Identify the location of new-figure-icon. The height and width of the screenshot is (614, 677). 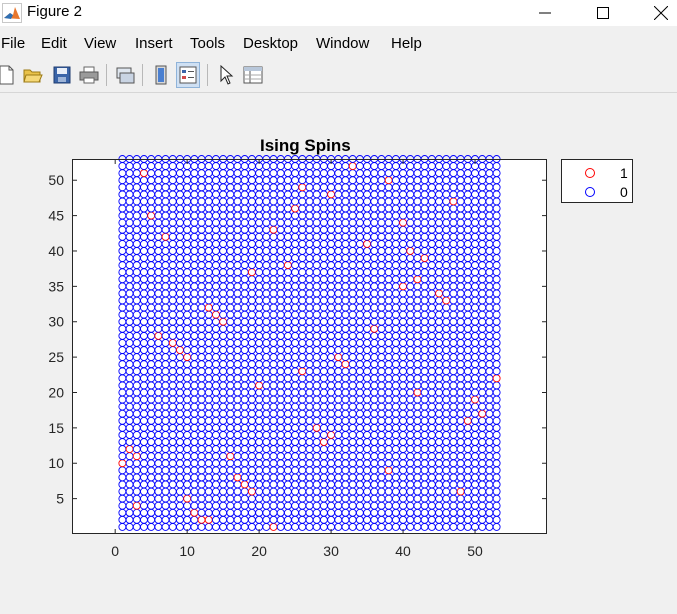
(7, 75).